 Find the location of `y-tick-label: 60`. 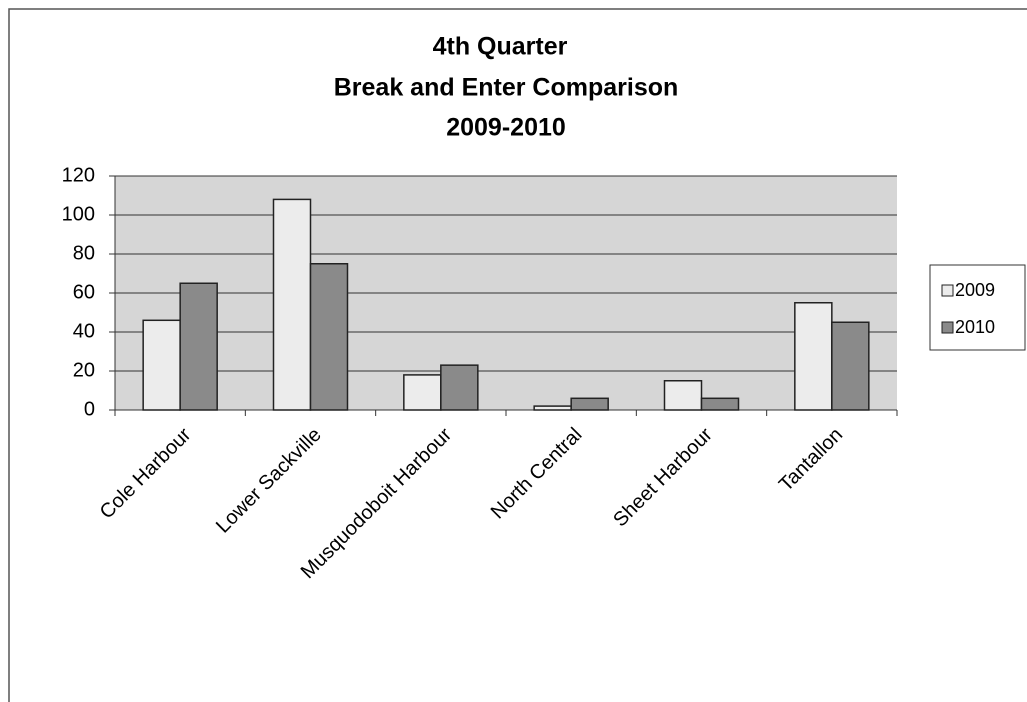

y-tick-label: 60 is located at coordinates (84, 292).